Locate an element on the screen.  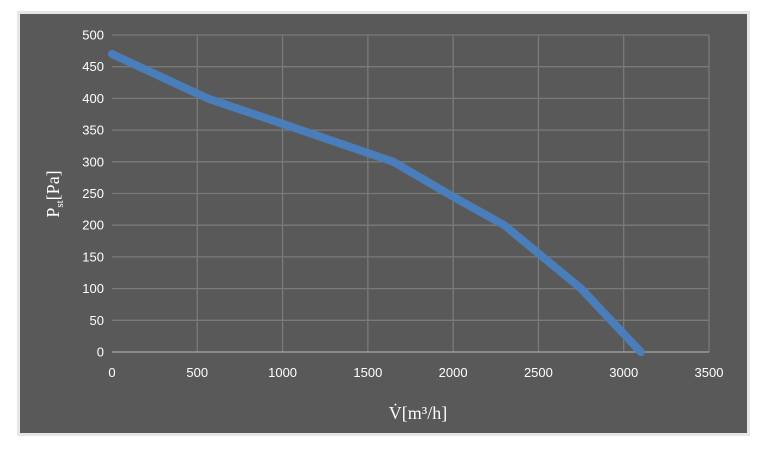
y-tick-label-50: 50 is located at coordinates (97, 320).